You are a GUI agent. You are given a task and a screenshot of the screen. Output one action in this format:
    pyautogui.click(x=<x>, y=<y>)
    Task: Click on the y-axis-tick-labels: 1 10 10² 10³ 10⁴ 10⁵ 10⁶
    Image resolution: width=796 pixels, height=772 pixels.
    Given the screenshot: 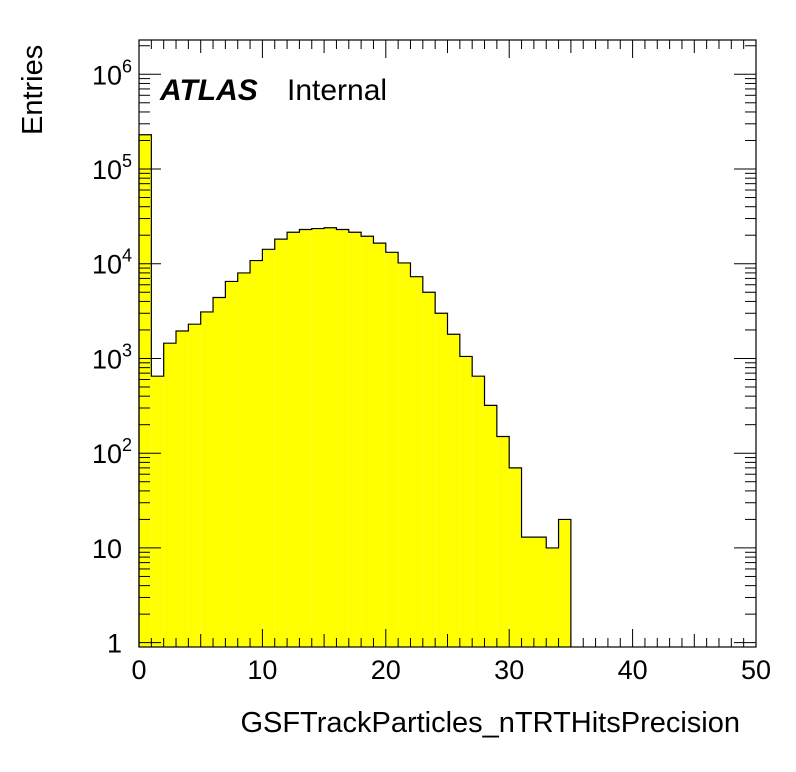 What is the action you would take?
    pyautogui.click(x=112, y=357)
    